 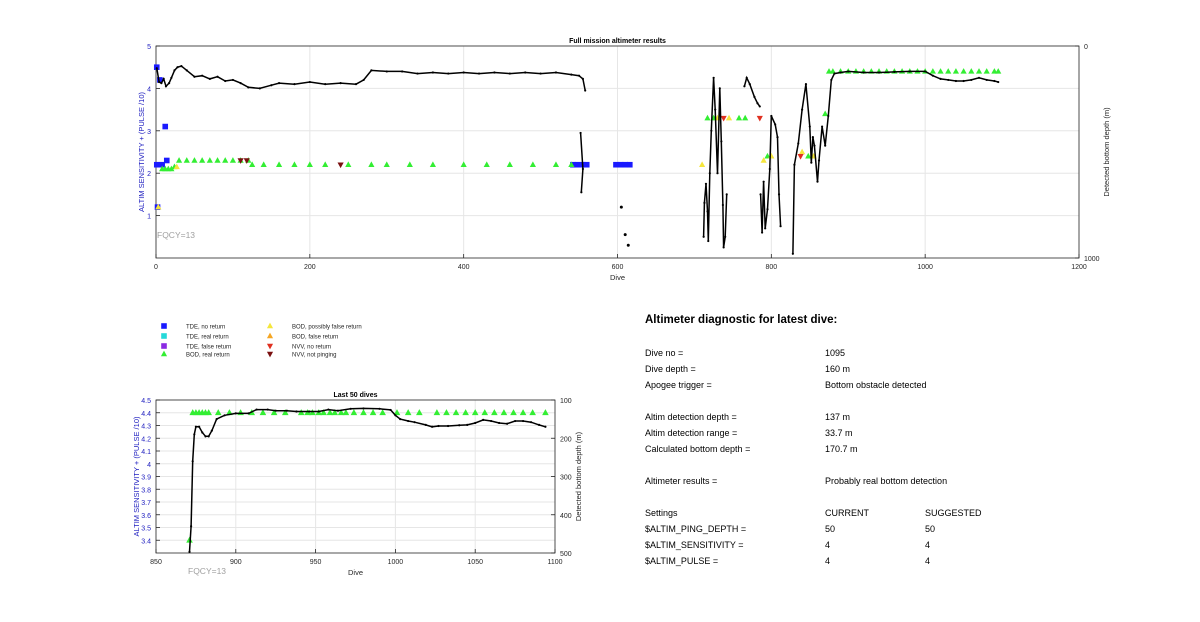 I want to click on diagnostic-label: Altimeter results =, so click(x=681, y=481).